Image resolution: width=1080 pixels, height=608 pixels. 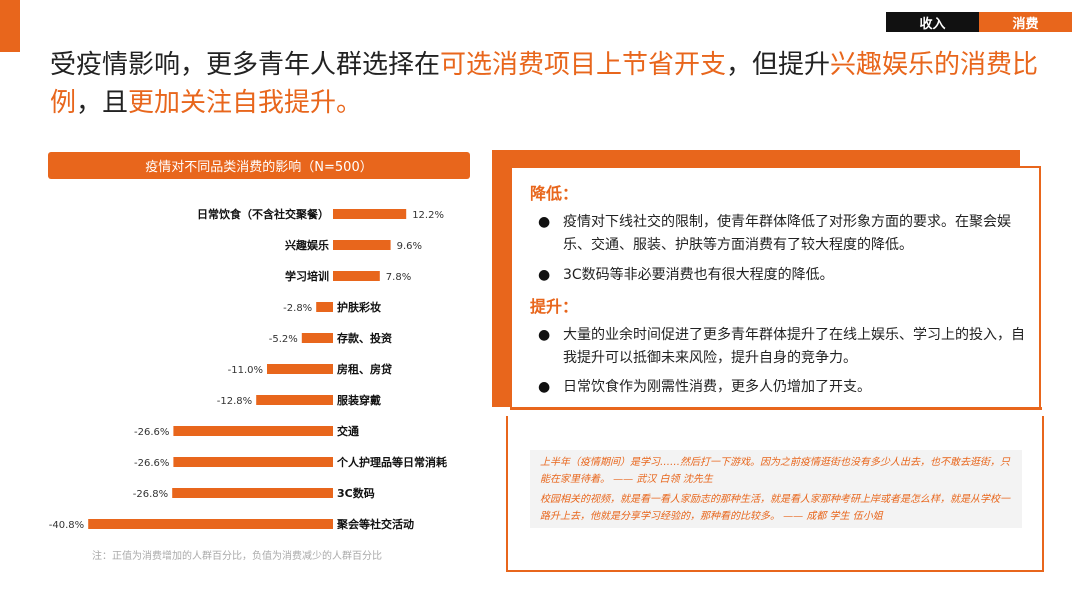 What do you see at coordinates (398, 277) in the screenshot?
I see `value-label: 7.8%` at bounding box center [398, 277].